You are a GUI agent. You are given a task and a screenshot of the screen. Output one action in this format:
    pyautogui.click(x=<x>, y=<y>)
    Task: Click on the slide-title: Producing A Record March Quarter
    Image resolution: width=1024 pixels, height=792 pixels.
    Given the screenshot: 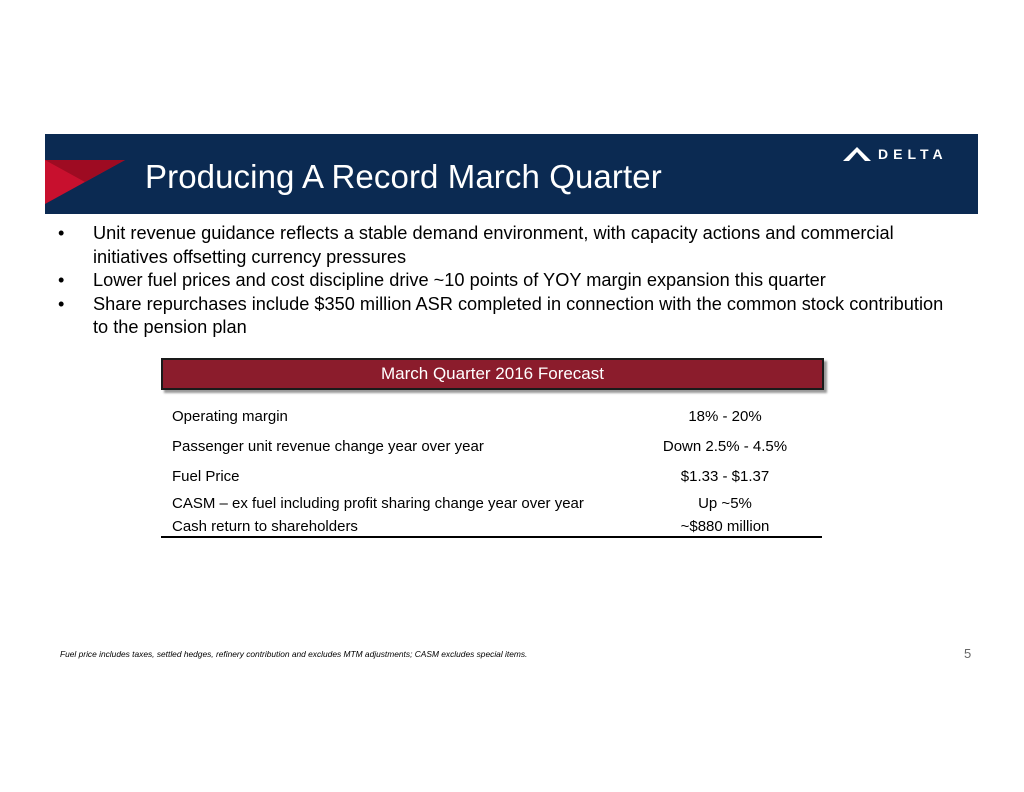 What is the action you would take?
    pyautogui.click(x=403, y=176)
    